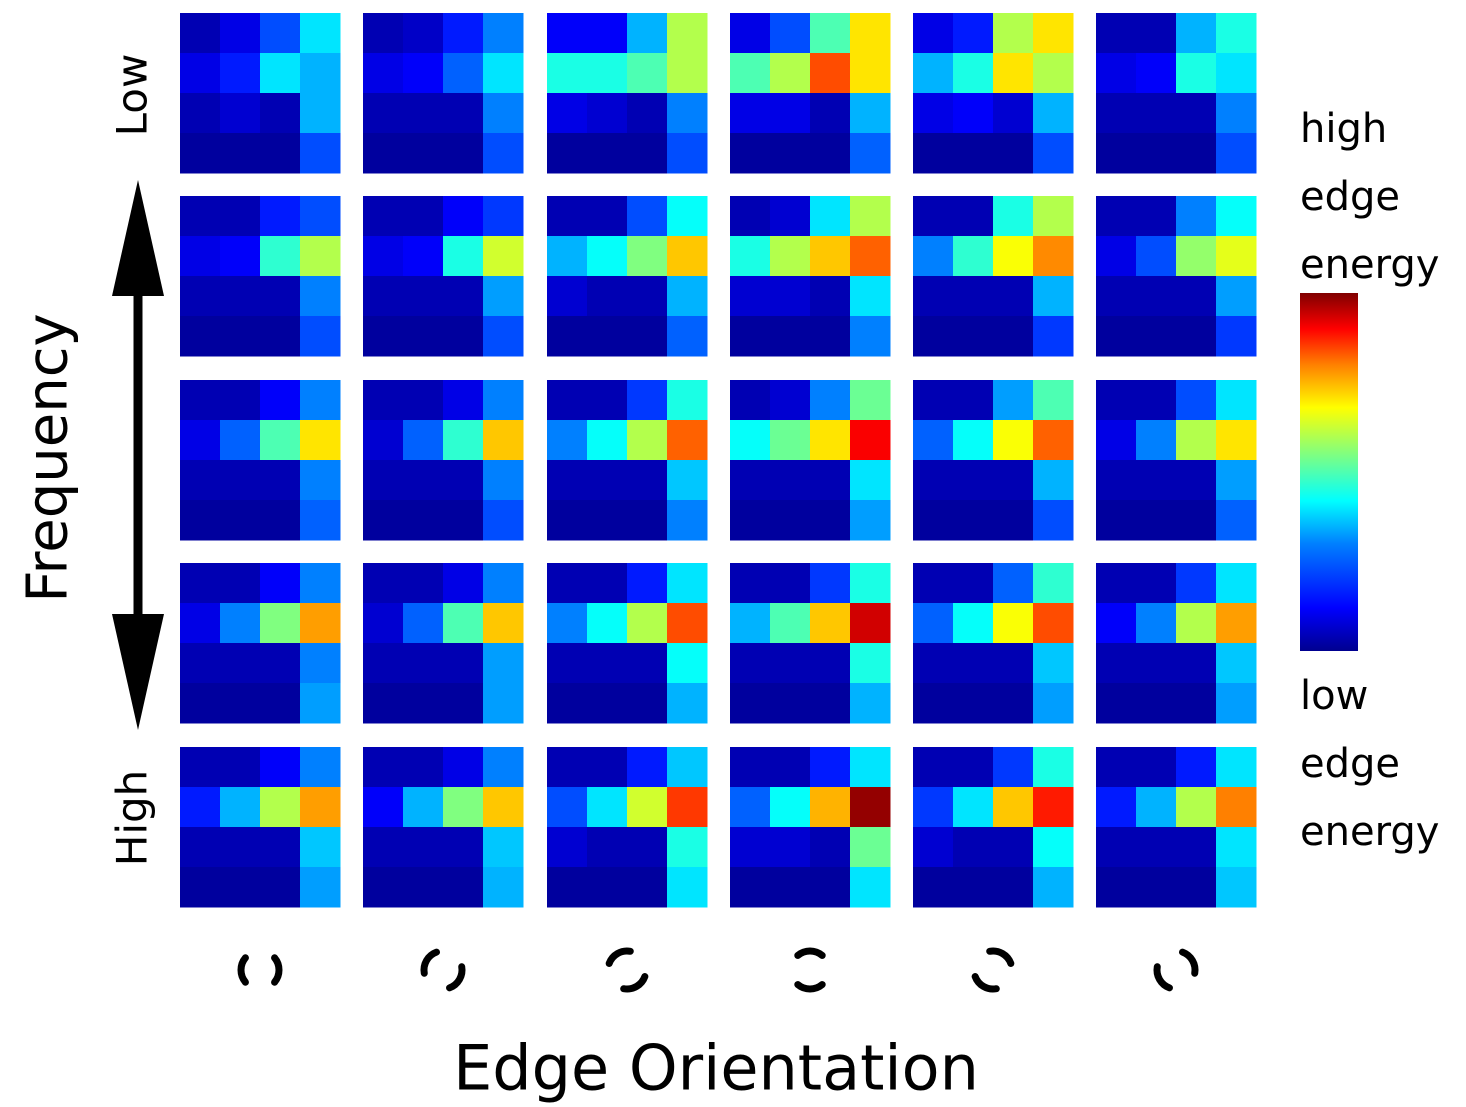 This screenshot has height=1107, width=1466. I want to click on colorbar-high-line-2: edge, so click(1350, 197).